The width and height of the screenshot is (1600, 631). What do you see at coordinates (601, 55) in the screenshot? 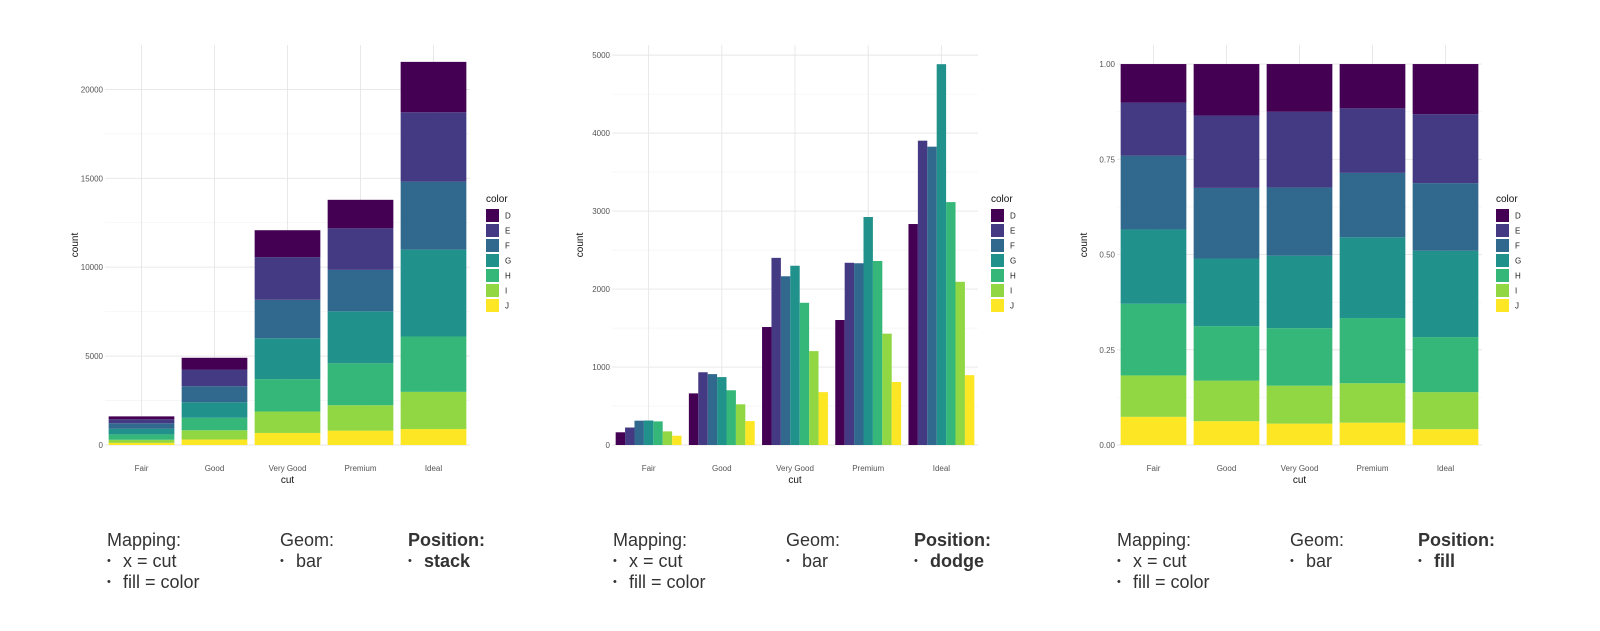
I see `y-tick-label: 5000` at bounding box center [601, 55].